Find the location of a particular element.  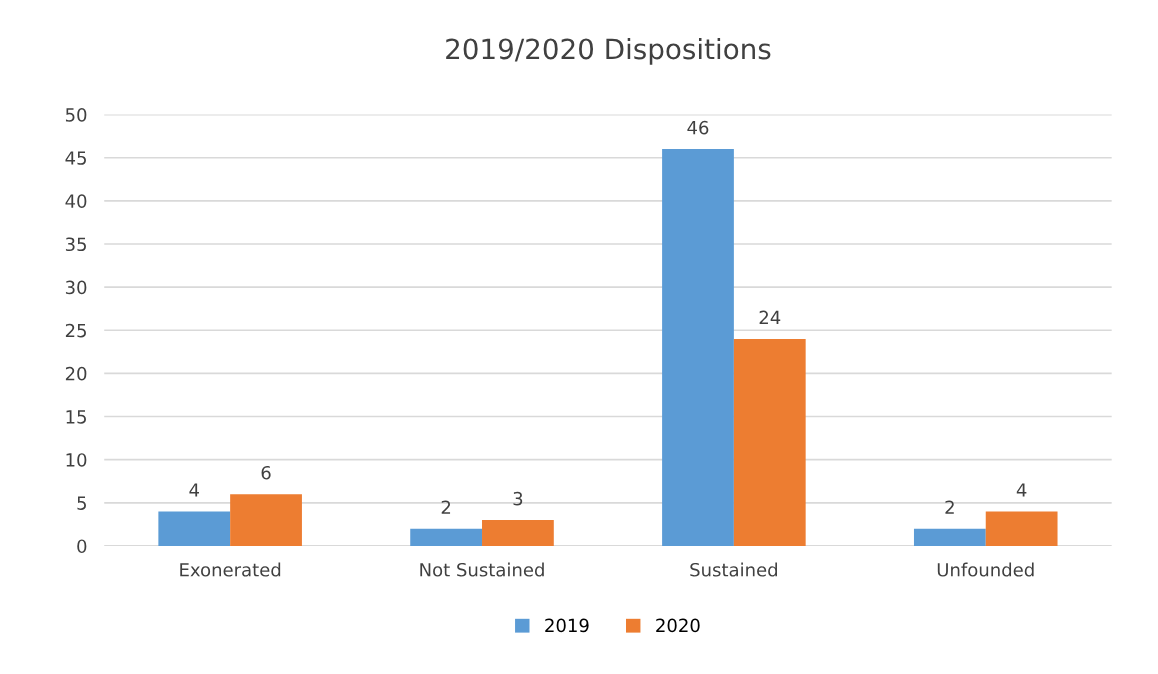

data-label: 24 is located at coordinates (770, 317).